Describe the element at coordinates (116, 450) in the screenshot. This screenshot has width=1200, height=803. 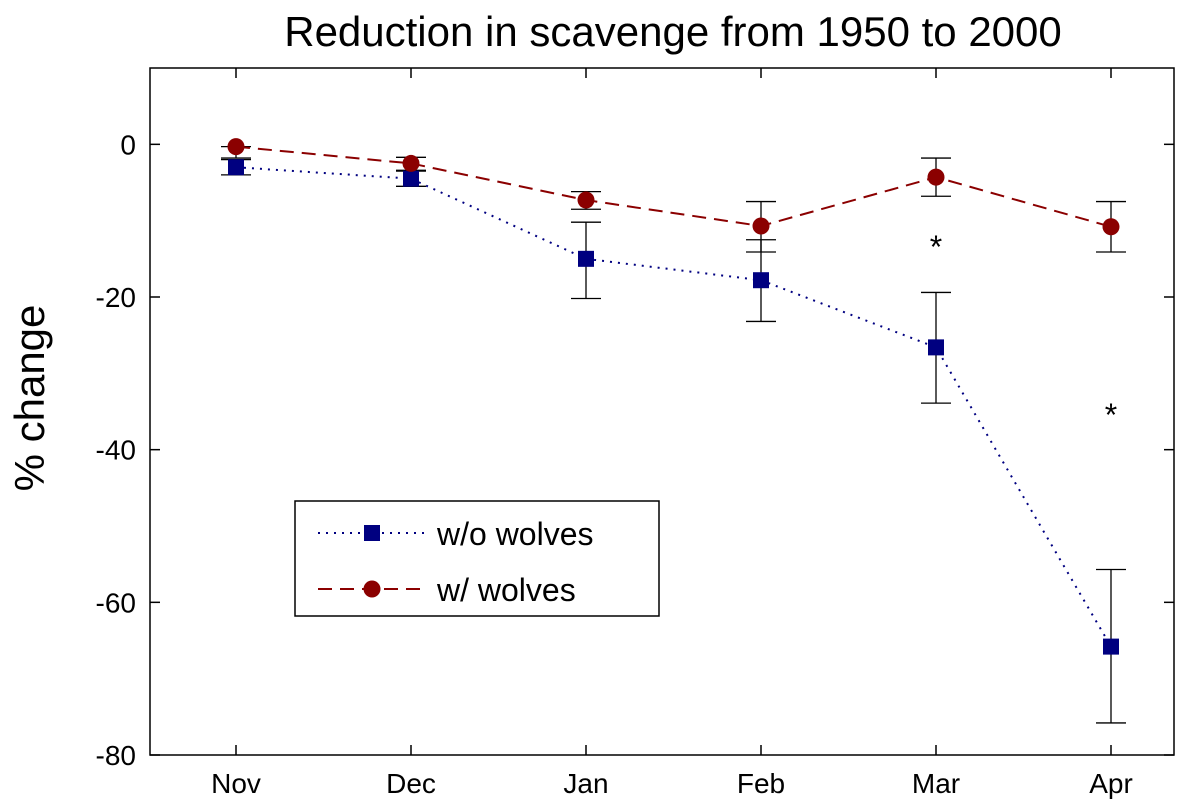
I see `y-tick-label: -40` at that location.